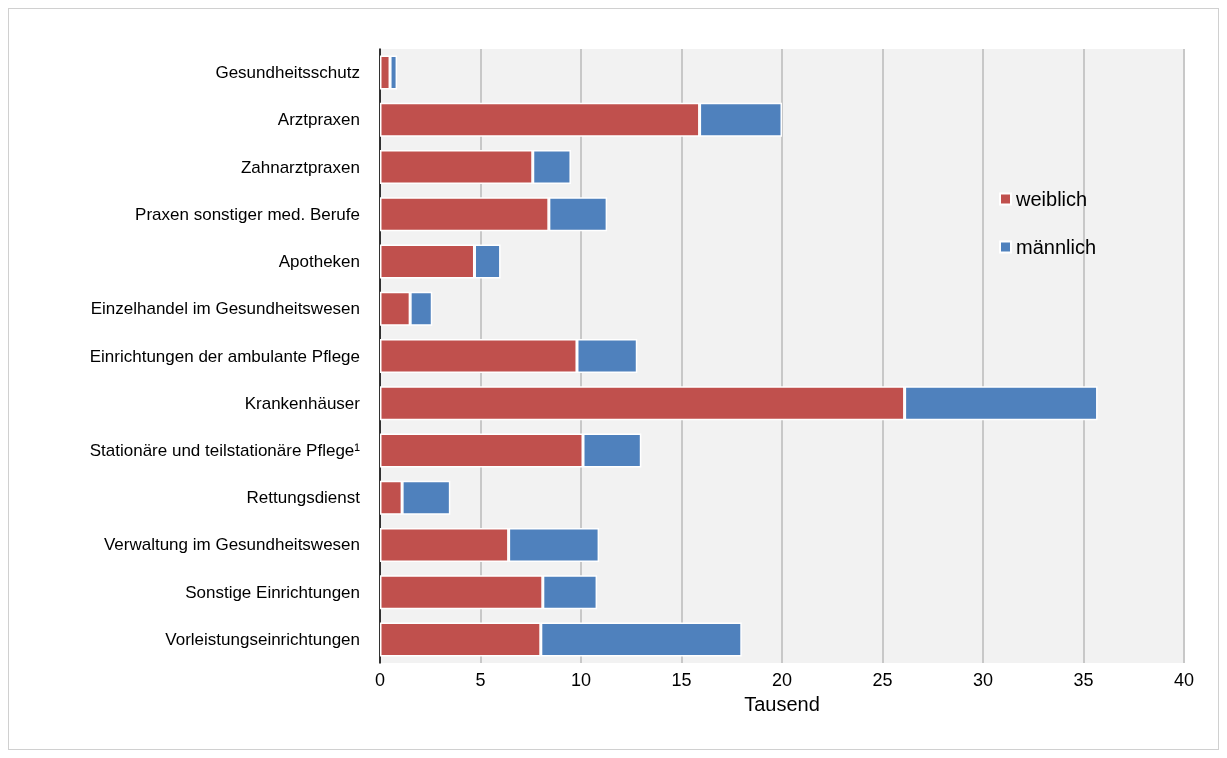  I want to click on x-tick-label: 5, so click(480, 680).